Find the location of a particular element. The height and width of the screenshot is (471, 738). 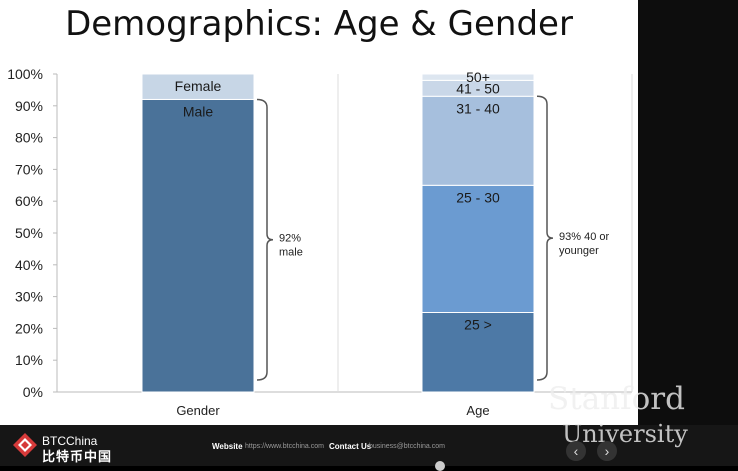

website-link: https://www.btcchina.com is located at coordinates (284, 446).